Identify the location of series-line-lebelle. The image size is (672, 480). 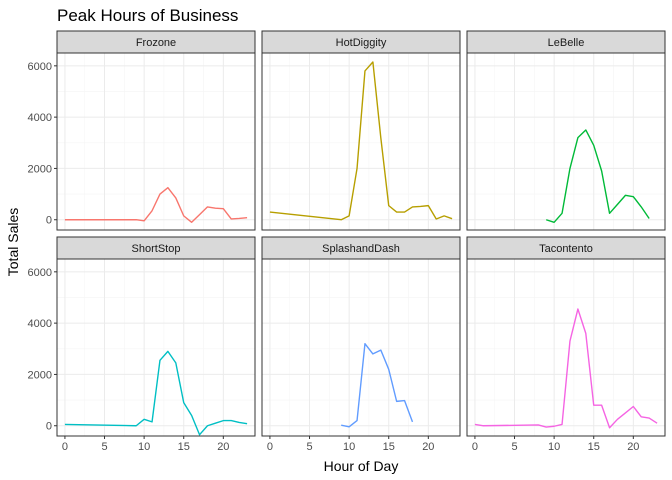
(597, 176).